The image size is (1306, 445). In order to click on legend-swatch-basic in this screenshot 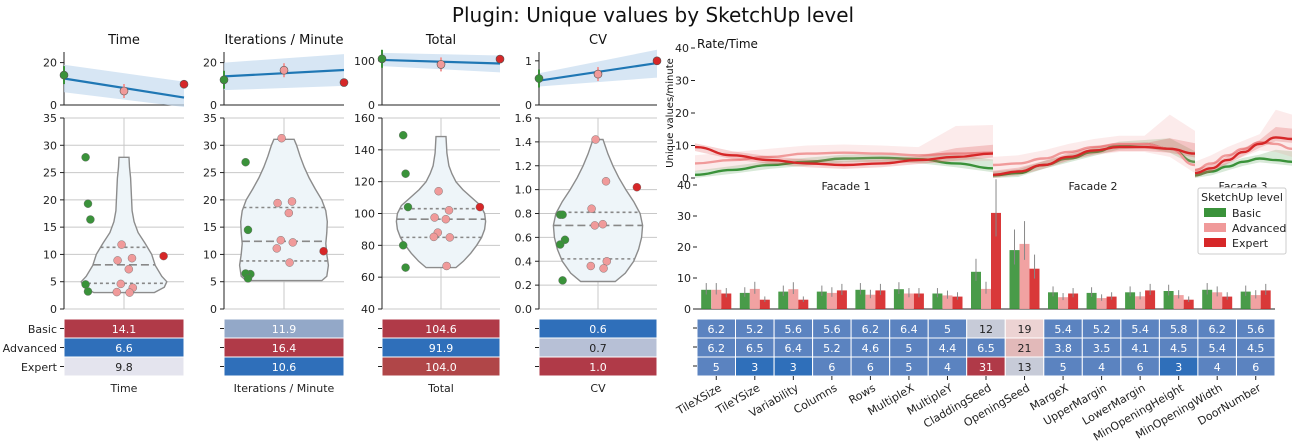, I will do `click(1215, 212)`.